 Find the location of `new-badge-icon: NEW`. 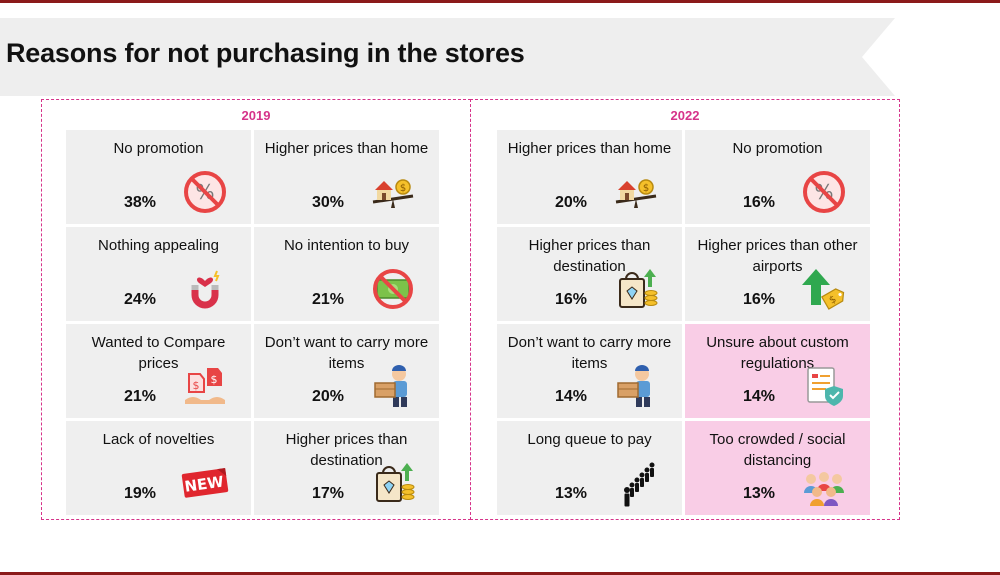

new-badge-icon: NEW is located at coordinates (205, 483).